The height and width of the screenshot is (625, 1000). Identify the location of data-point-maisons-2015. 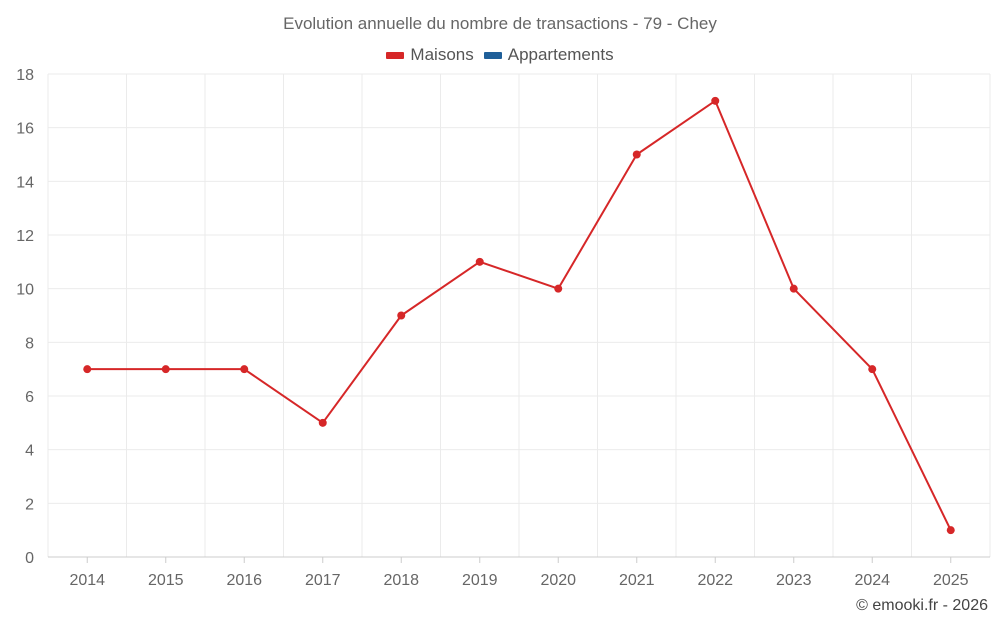
(165, 369).